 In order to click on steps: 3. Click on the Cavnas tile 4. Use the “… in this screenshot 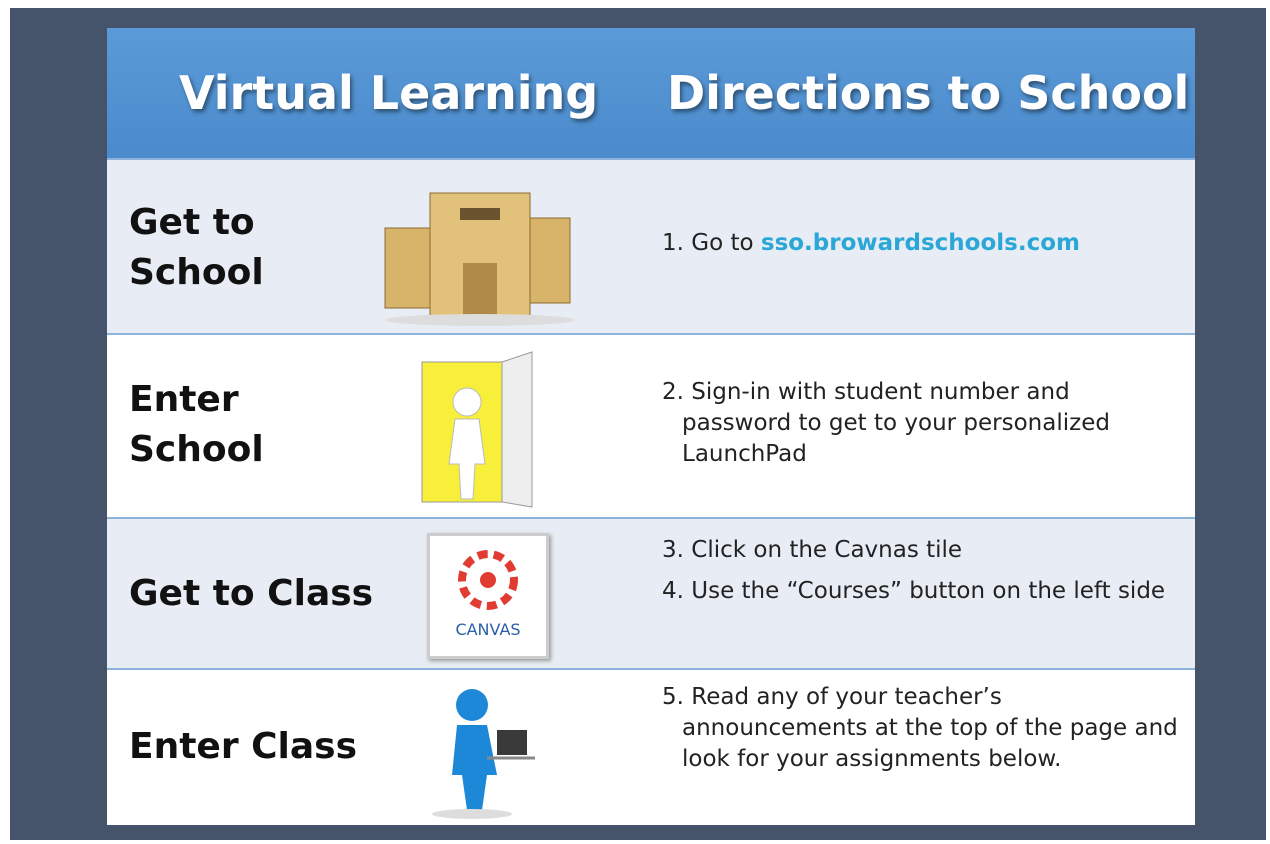, I will do `click(922, 576)`.